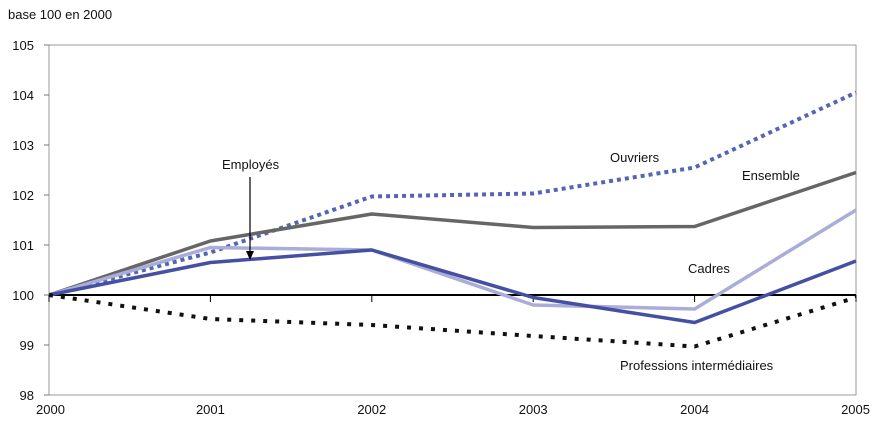 The image size is (876, 429). I want to click on x-tick-label: 2003, so click(533, 409).